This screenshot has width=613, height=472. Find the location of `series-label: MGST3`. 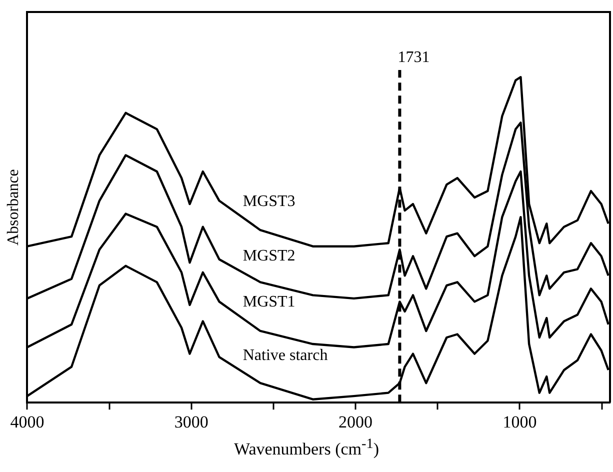

series-label: MGST3 is located at coordinates (269, 201).